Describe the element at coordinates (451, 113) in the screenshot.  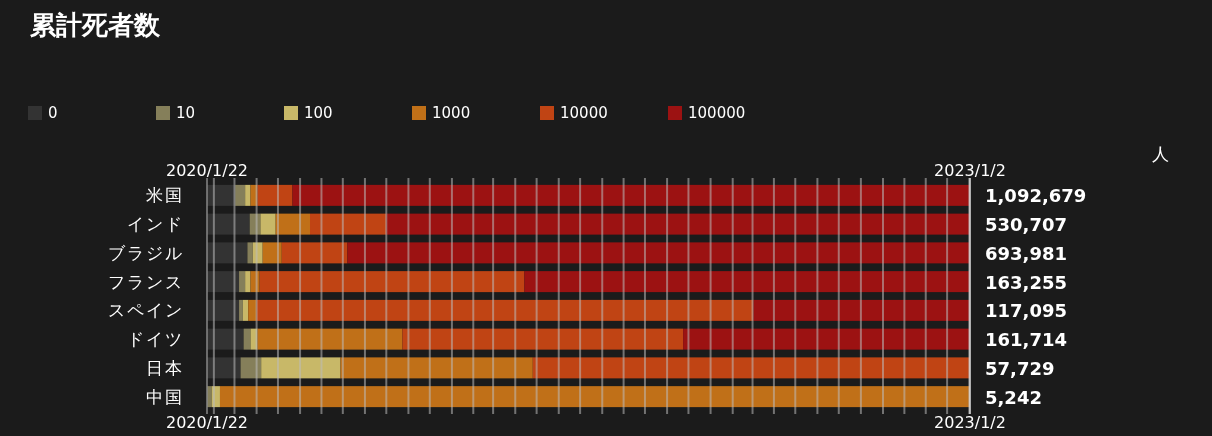
I see `legend-label: 1000` at that location.